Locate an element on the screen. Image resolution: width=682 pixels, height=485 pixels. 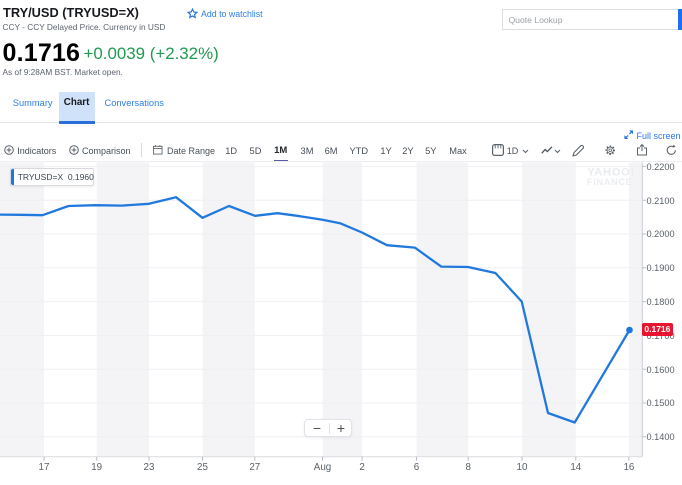
svg-text: FINANCE is located at coordinates (610, 182).